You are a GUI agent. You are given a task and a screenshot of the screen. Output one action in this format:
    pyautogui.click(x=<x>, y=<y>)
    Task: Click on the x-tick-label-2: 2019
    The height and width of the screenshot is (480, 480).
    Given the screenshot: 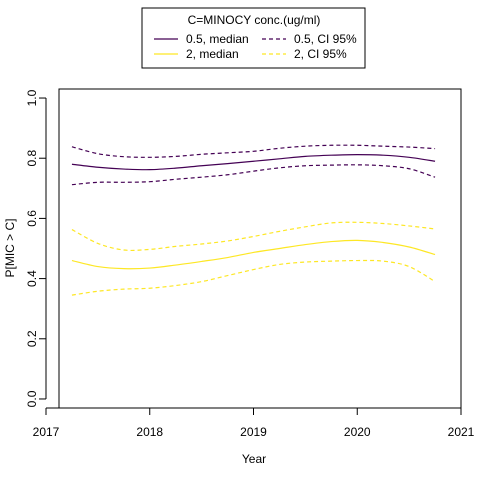 What is the action you would take?
    pyautogui.click(x=253, y=432)
    